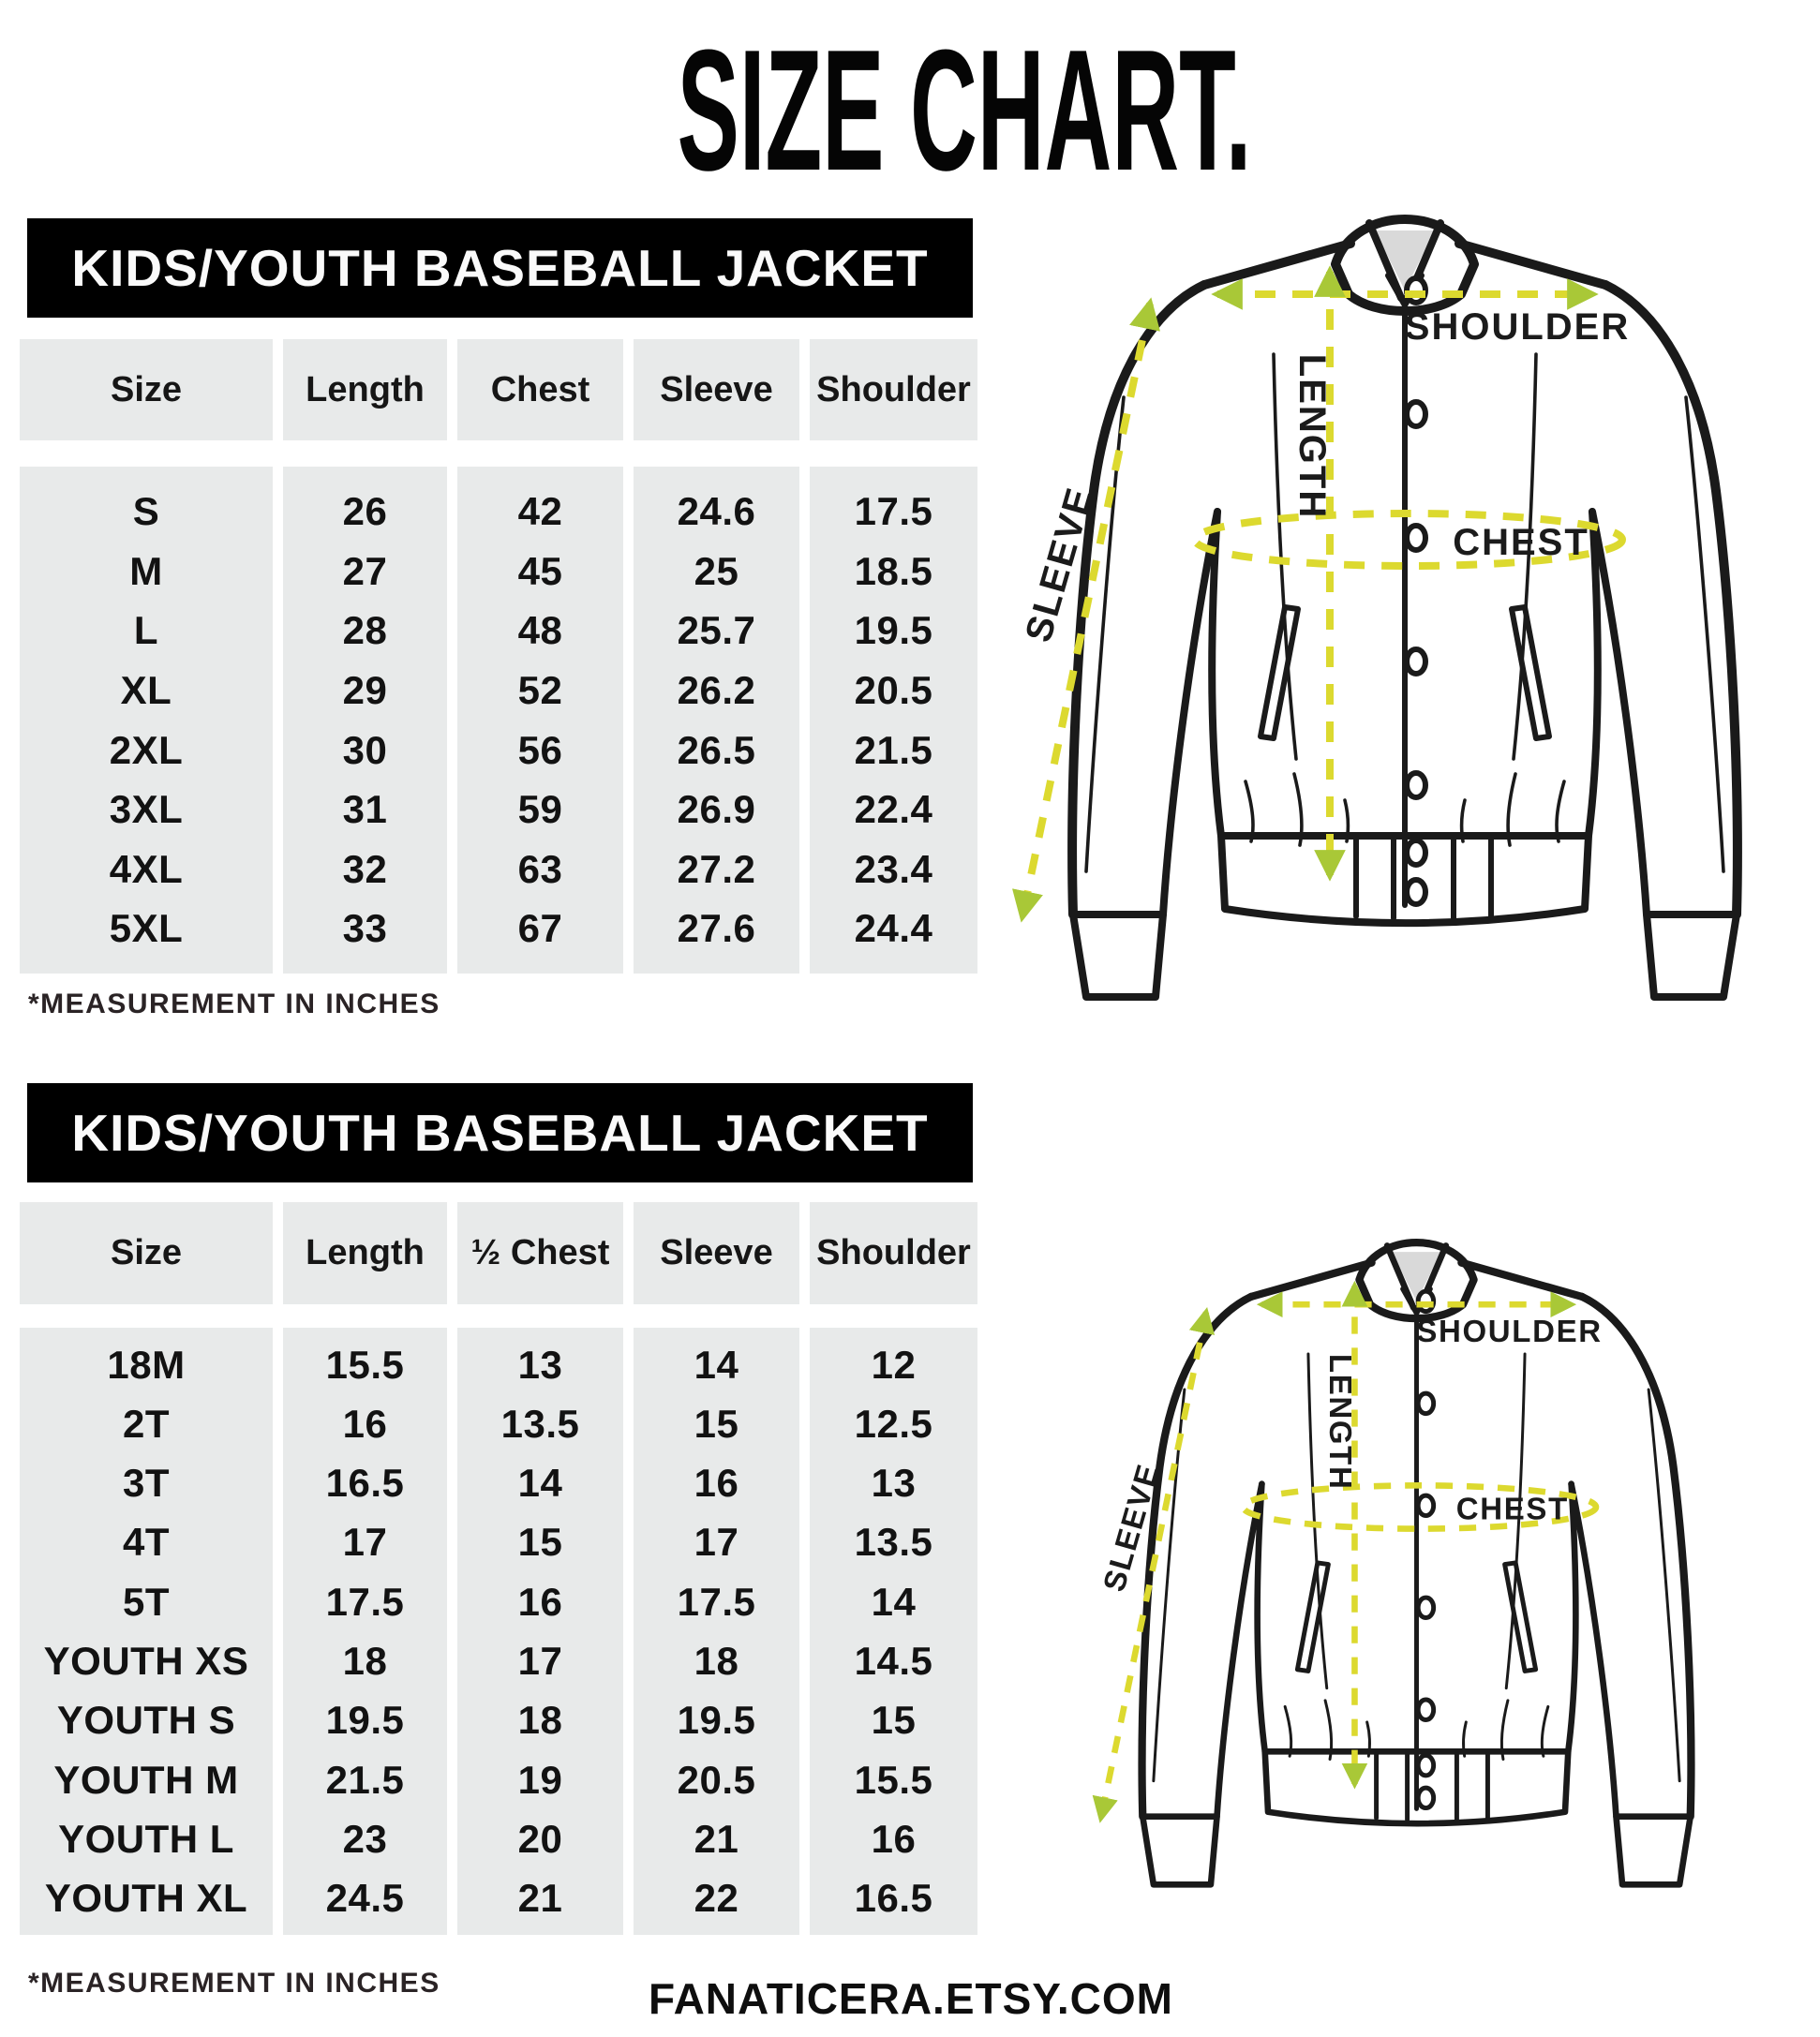 This screenshot has height=2037, width=1820. Describe the element at coordinates (893, 749) in the screenshot. I see `table-cell: 21.5` at that location.